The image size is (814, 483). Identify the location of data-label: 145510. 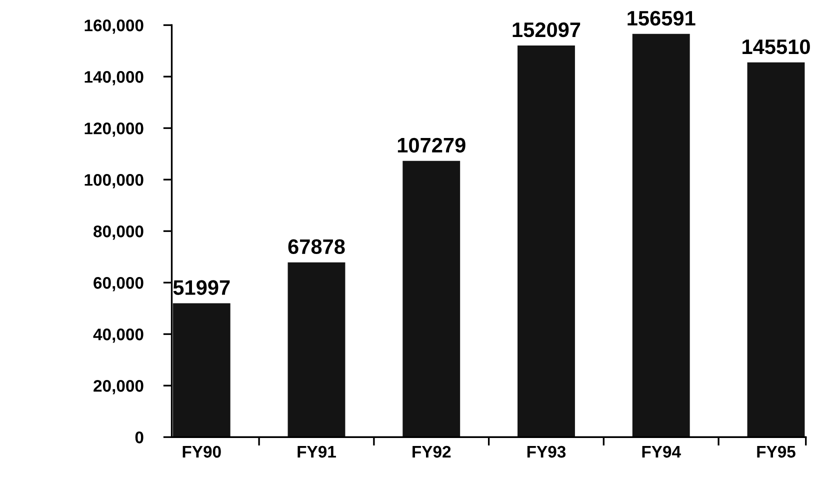
(776, 46).